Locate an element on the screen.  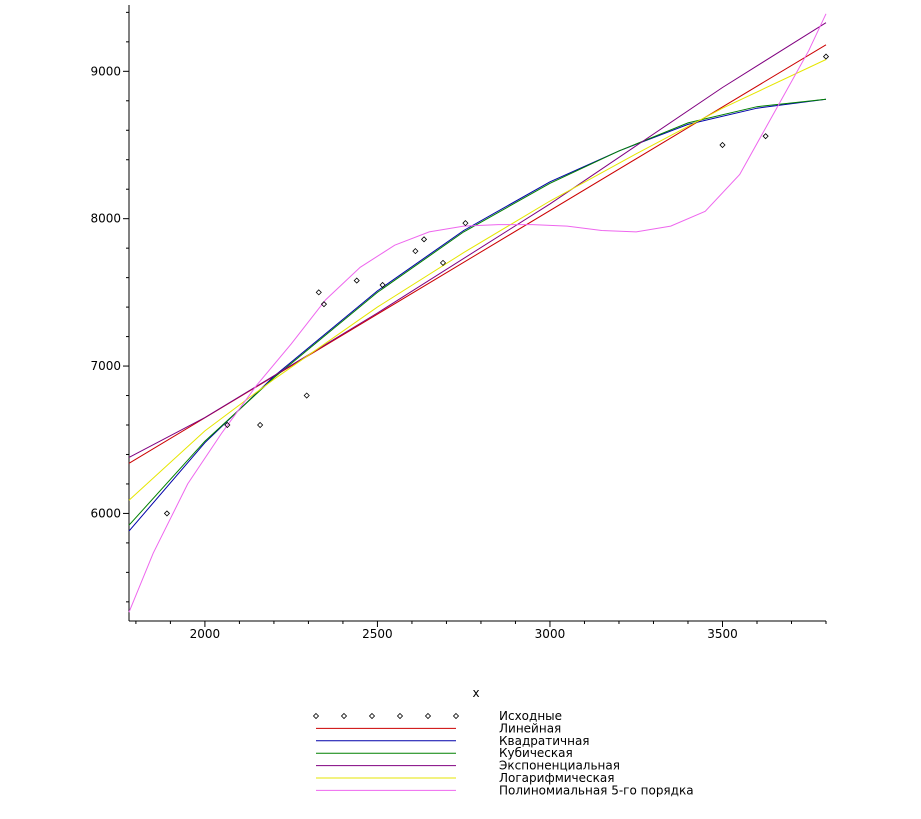
x-tick-label: 2000 is located at coordinates (205, 634).